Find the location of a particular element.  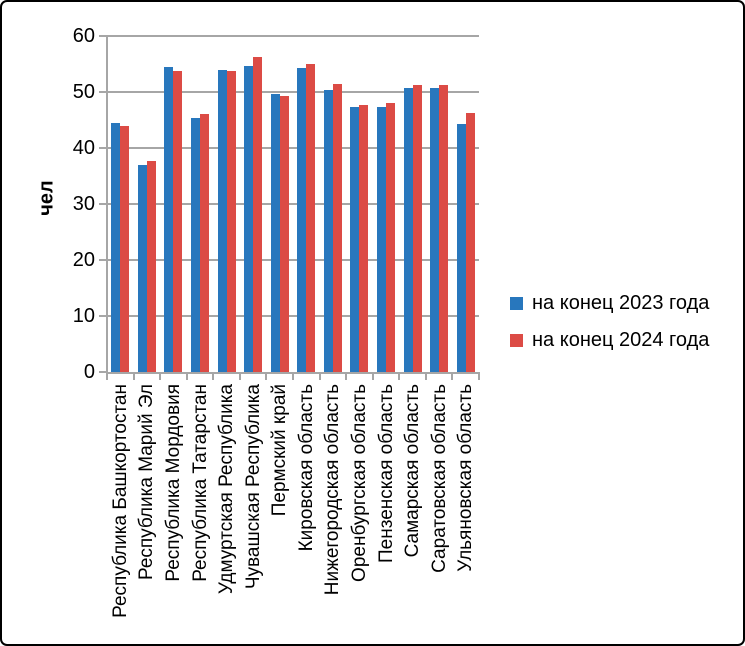

x-tick-label: Нижегородская область is located at coordinates (333, 490).